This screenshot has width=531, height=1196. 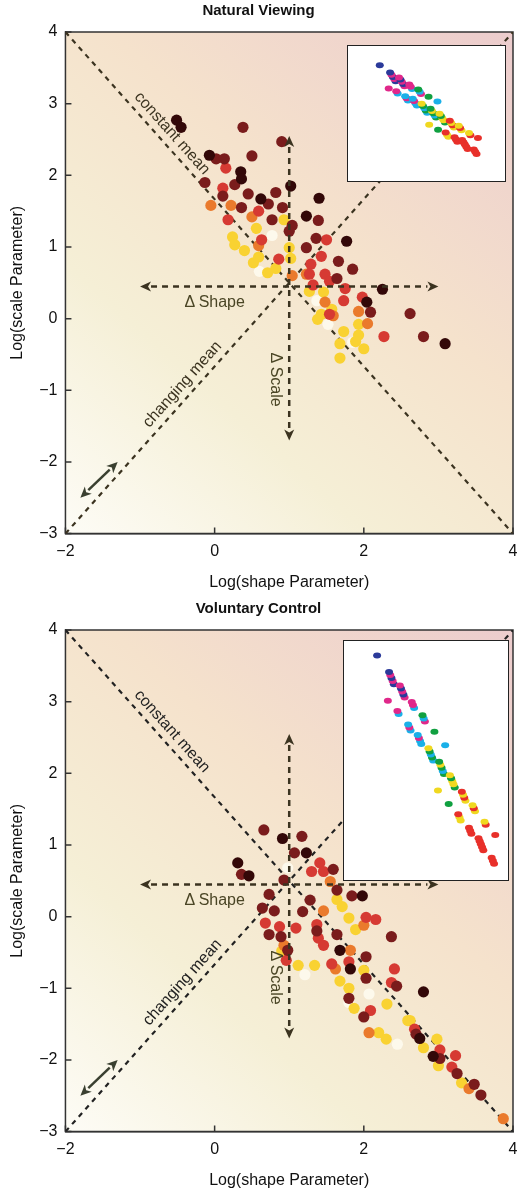 I want to click on x-tick-label: 0, so click(x=215, y=550).